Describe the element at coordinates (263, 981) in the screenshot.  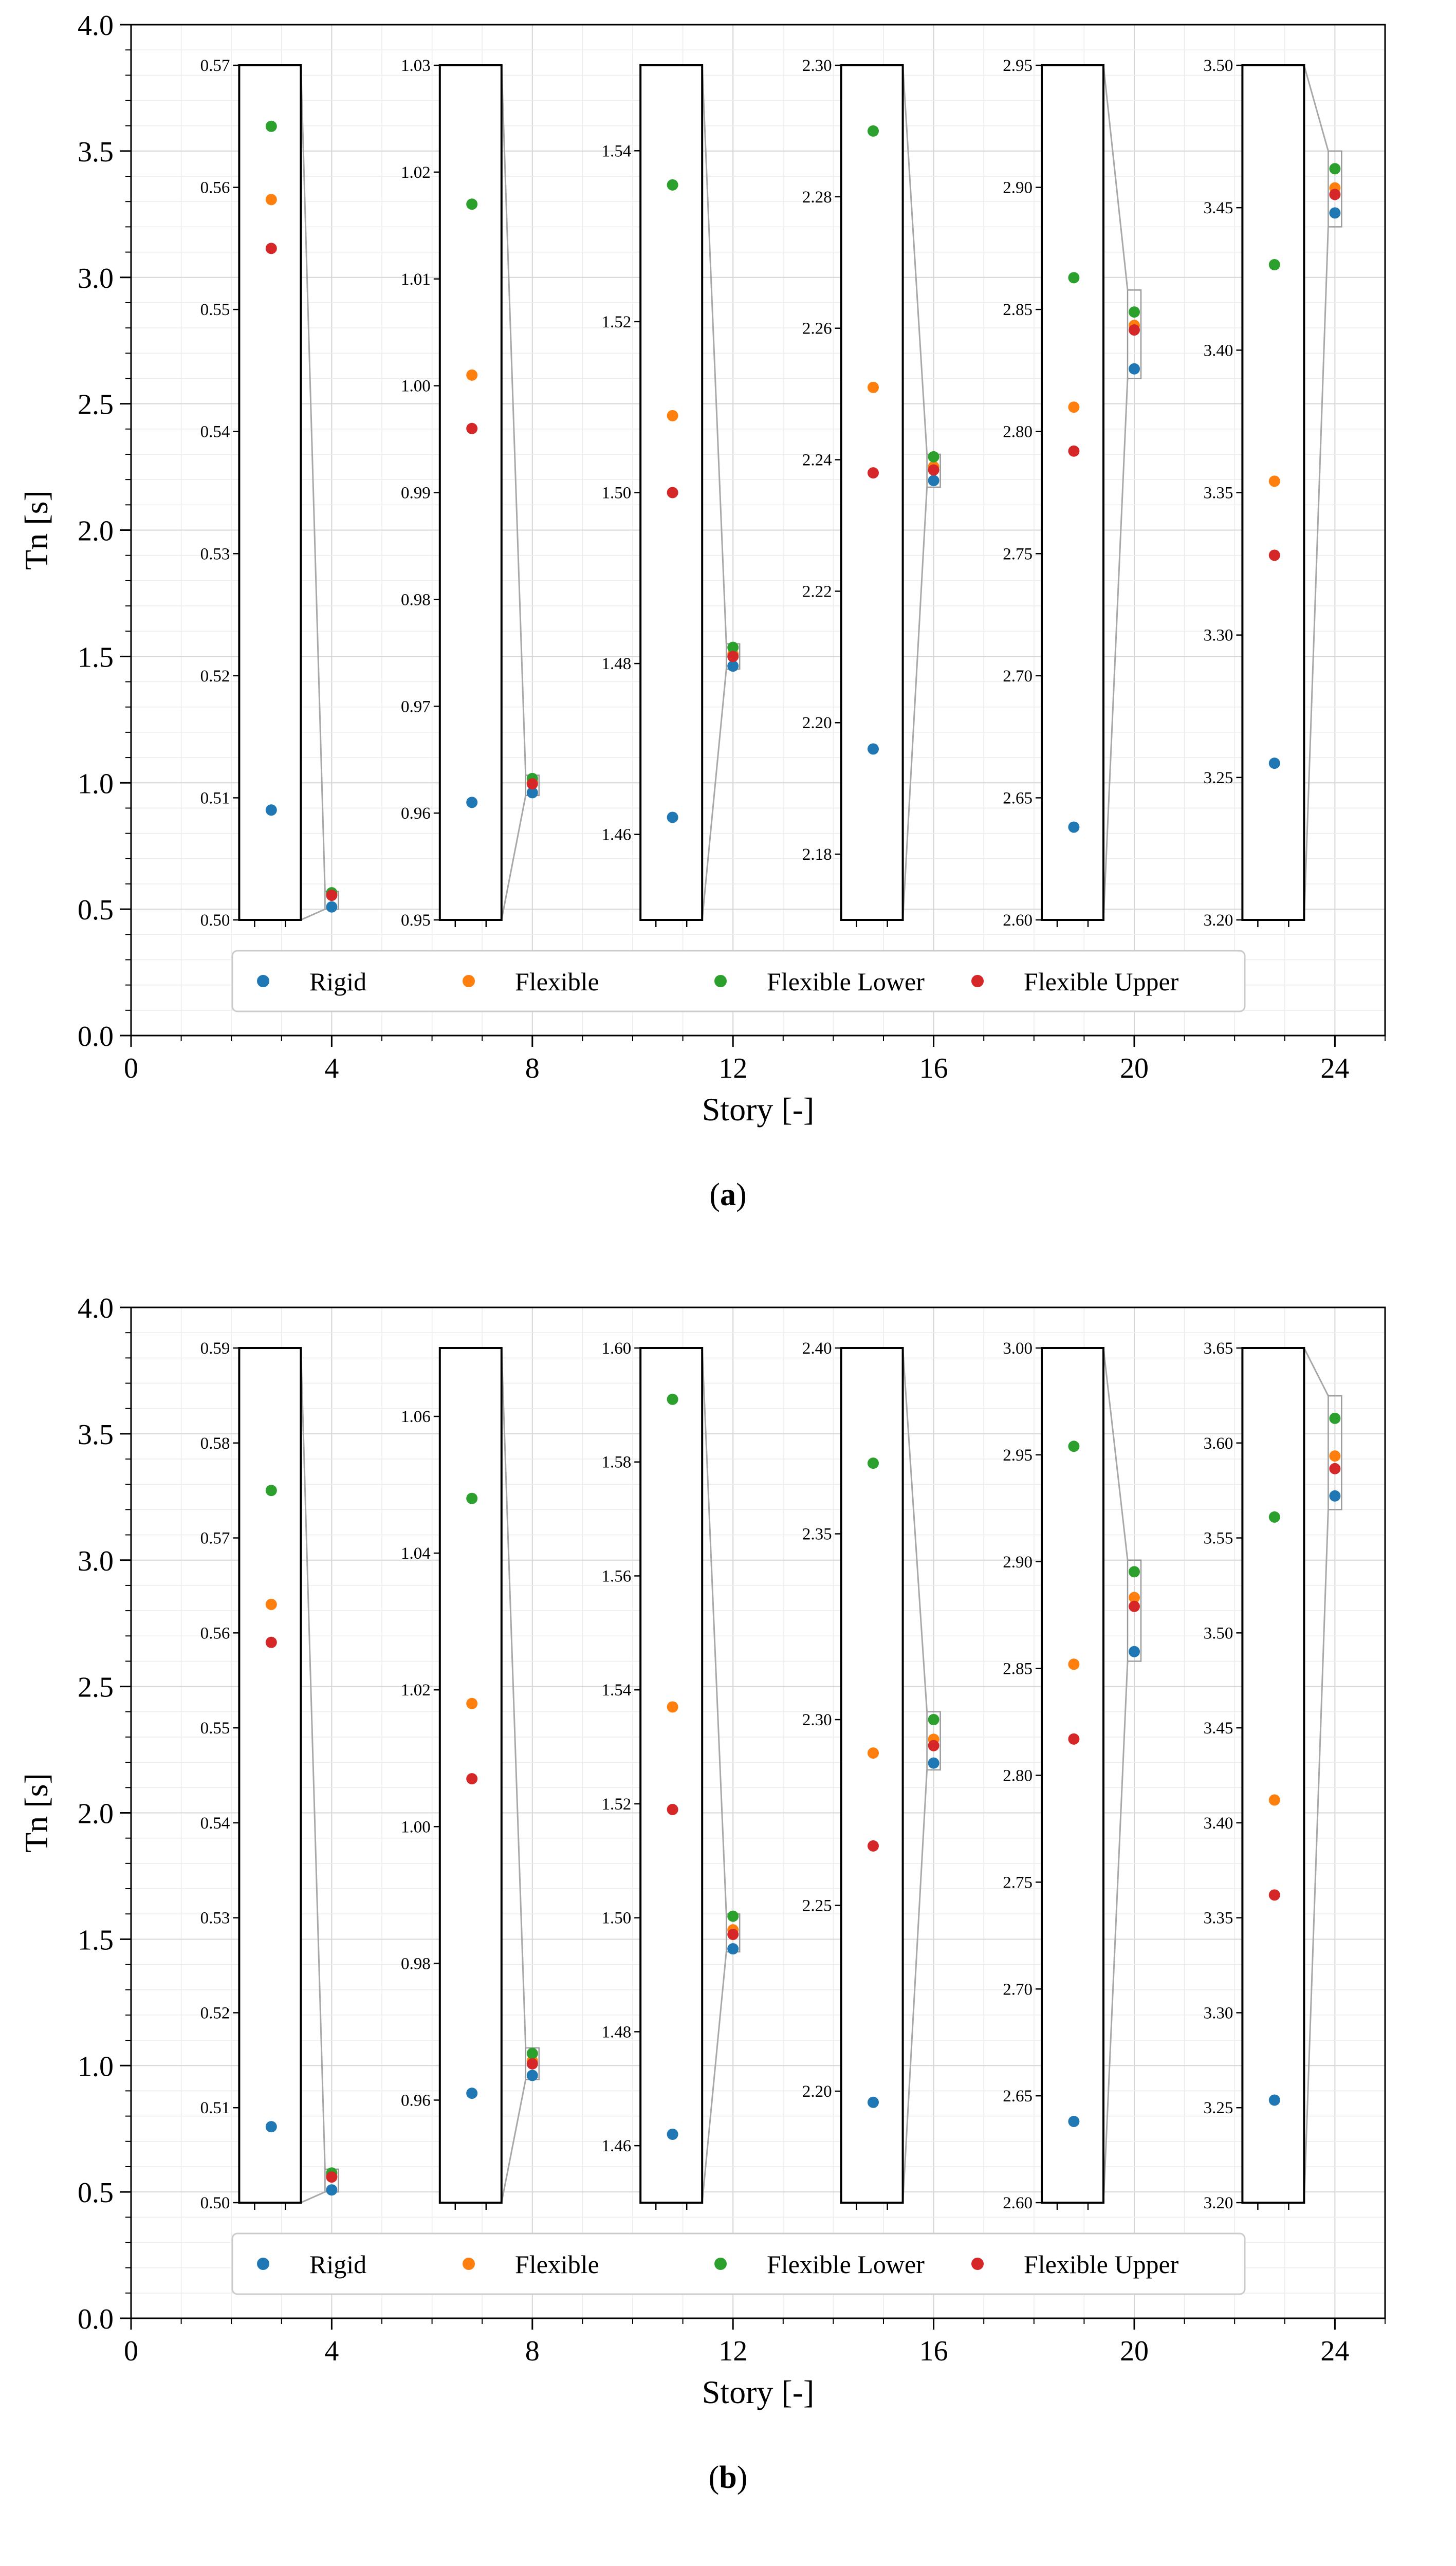
I see `legend-marker-rigid` at that location.